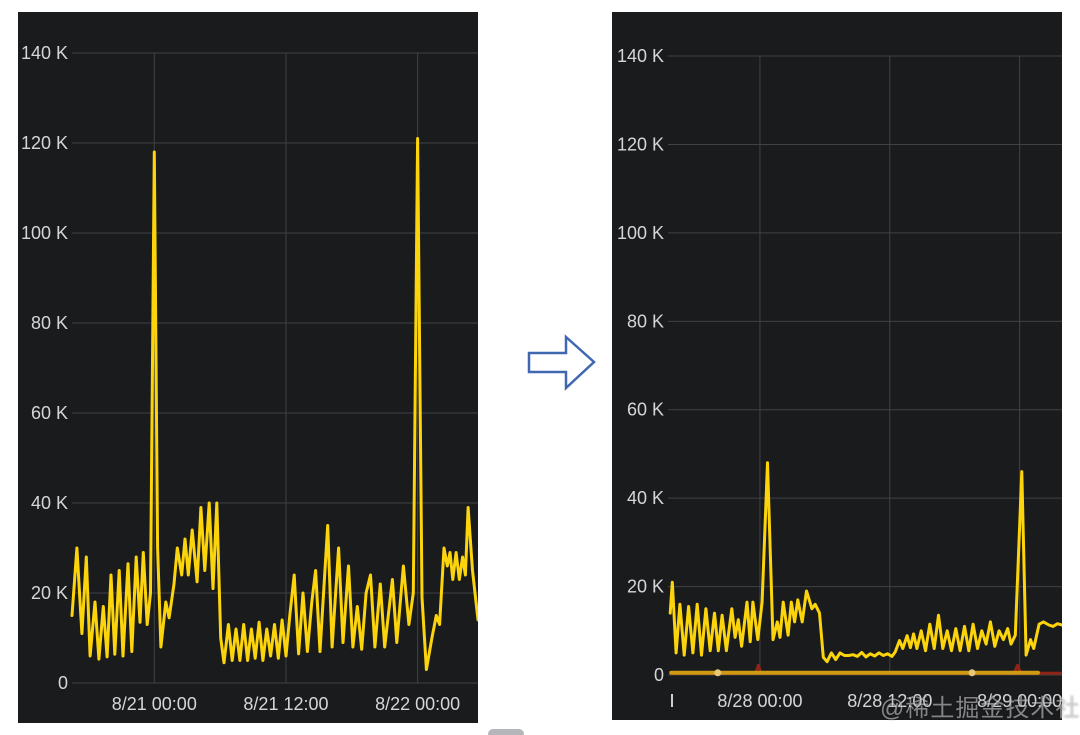 The image size is (1080, 735). Describe the element at coordinates (417, 704) in the screenshot. I see `x-axis-tick-label: 8/22 00:00` at that location.